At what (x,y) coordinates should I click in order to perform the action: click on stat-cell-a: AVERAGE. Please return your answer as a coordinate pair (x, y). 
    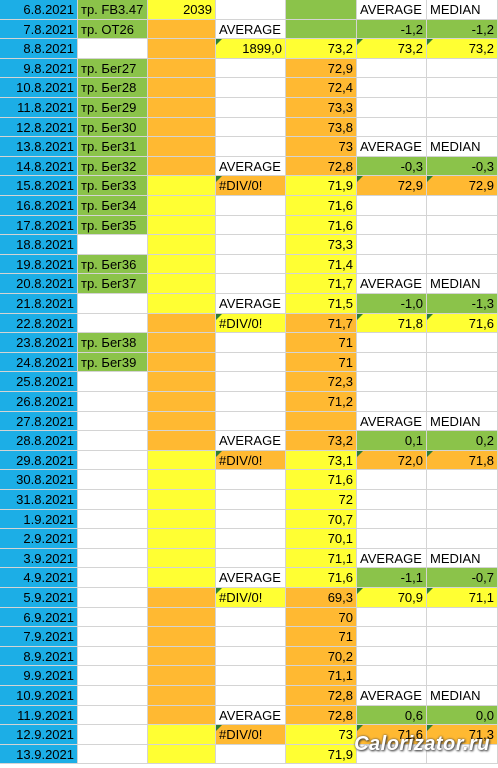
    Looking at the image, I should click on (392, 421).